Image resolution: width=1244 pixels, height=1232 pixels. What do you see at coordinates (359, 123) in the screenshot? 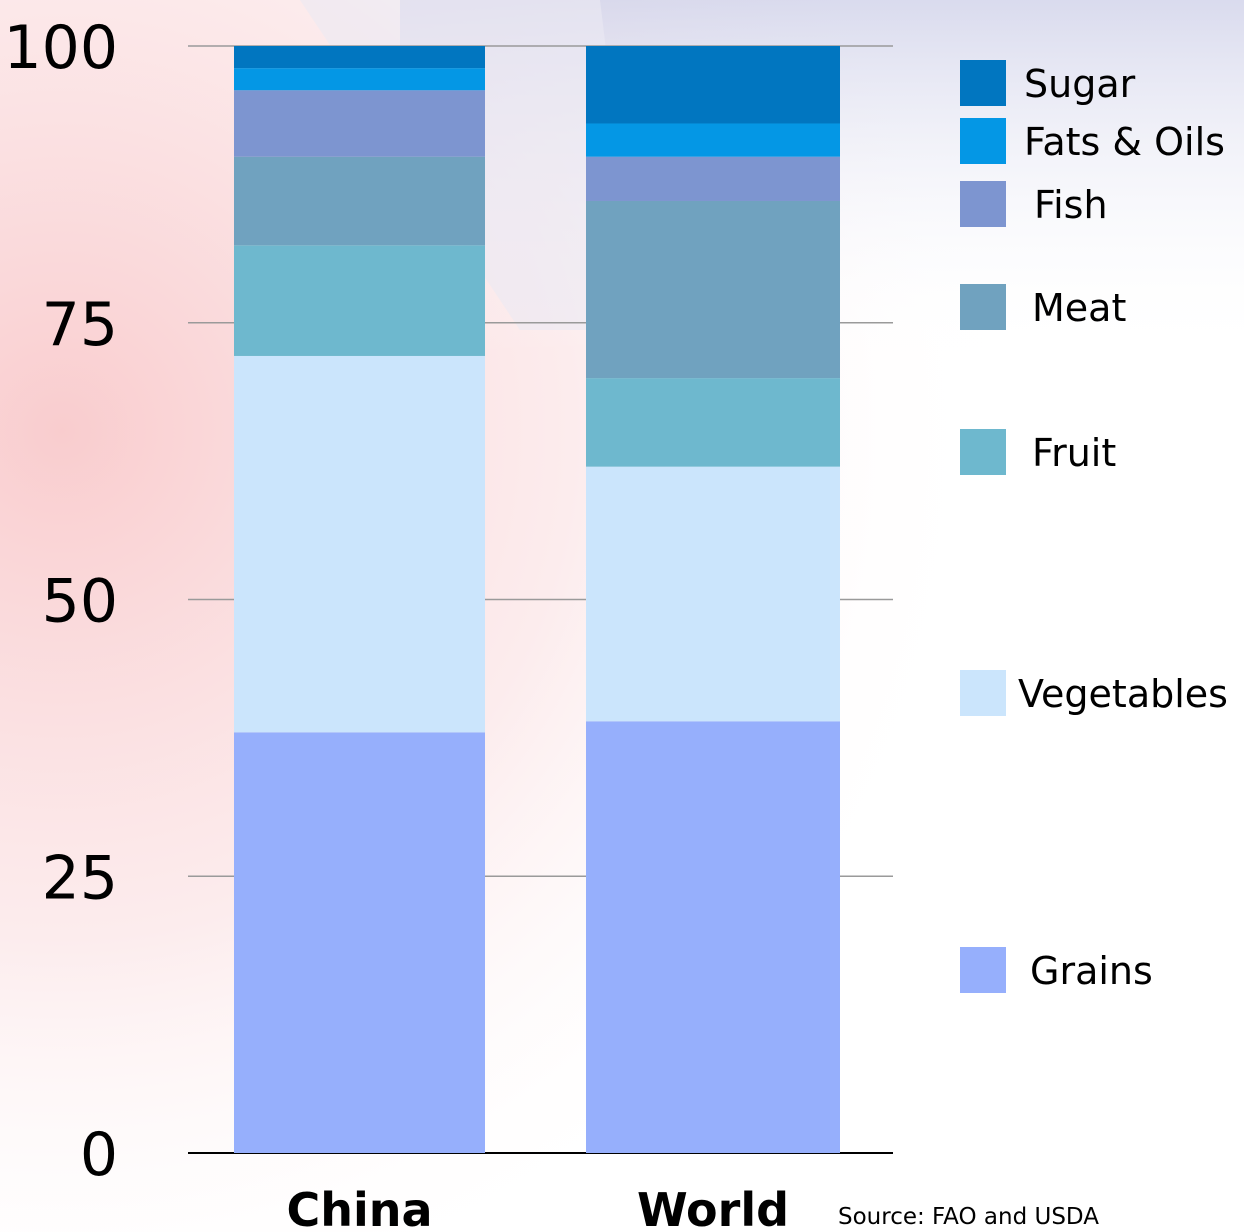
I see `bar-segment-china-fish` at bounding box center [359, 123].